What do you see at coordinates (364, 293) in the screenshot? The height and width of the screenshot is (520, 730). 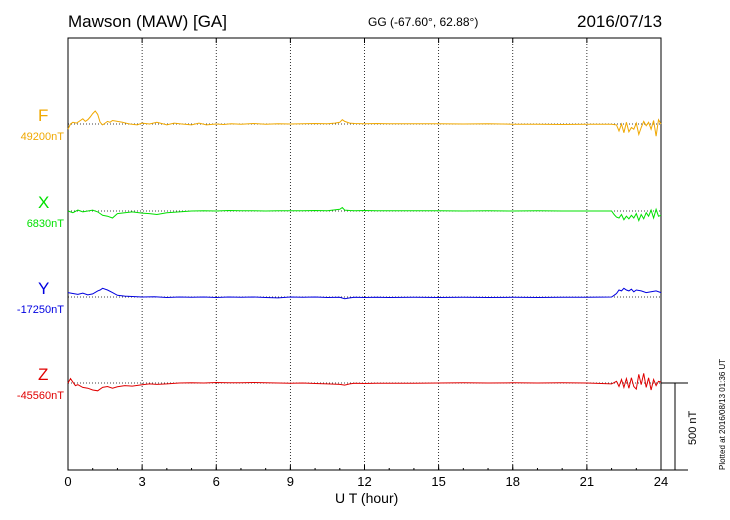 I see `series-y-line` at bounding box center [364, 293].